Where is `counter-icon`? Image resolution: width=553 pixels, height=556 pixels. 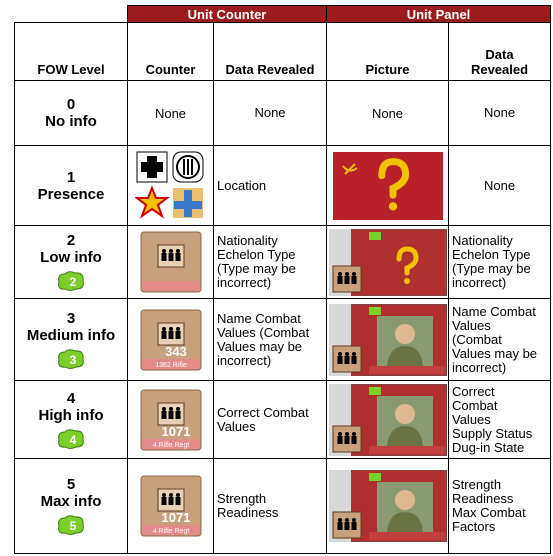 counter-icon is located at coordinates (170, 262).